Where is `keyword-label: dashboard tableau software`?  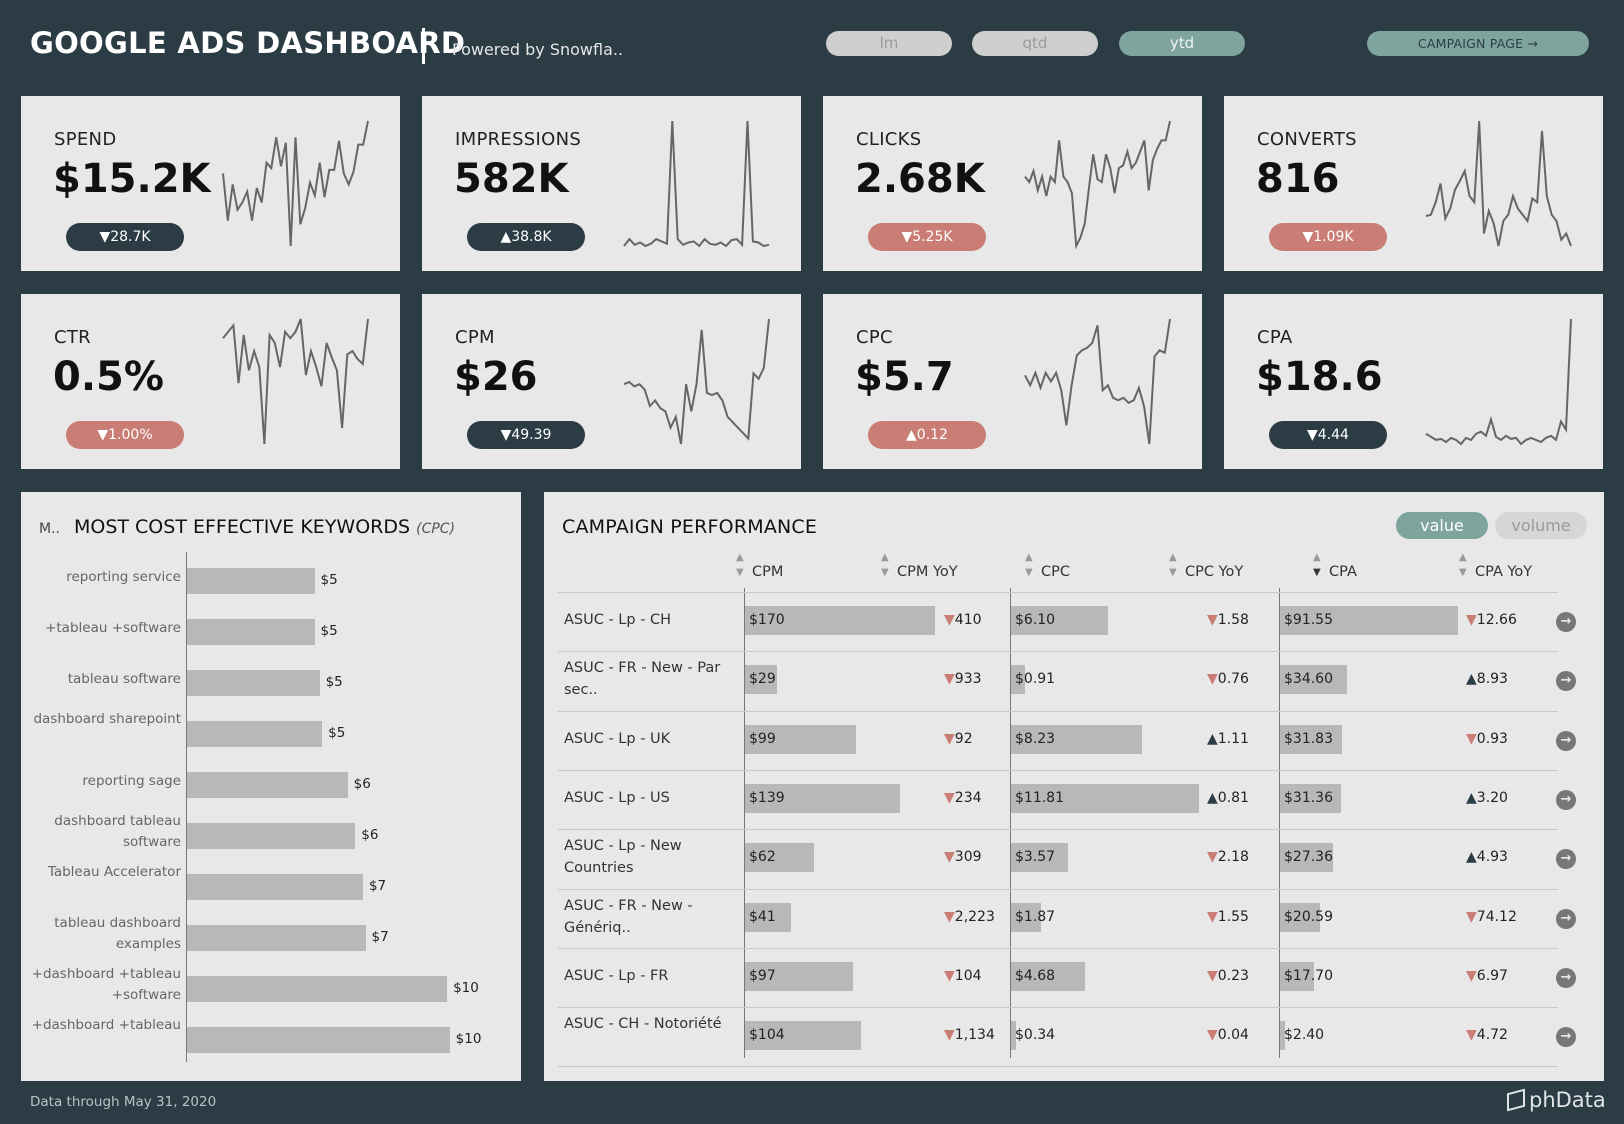 keyword-label: dashboard tableau software is located at coordinates (117, 831).